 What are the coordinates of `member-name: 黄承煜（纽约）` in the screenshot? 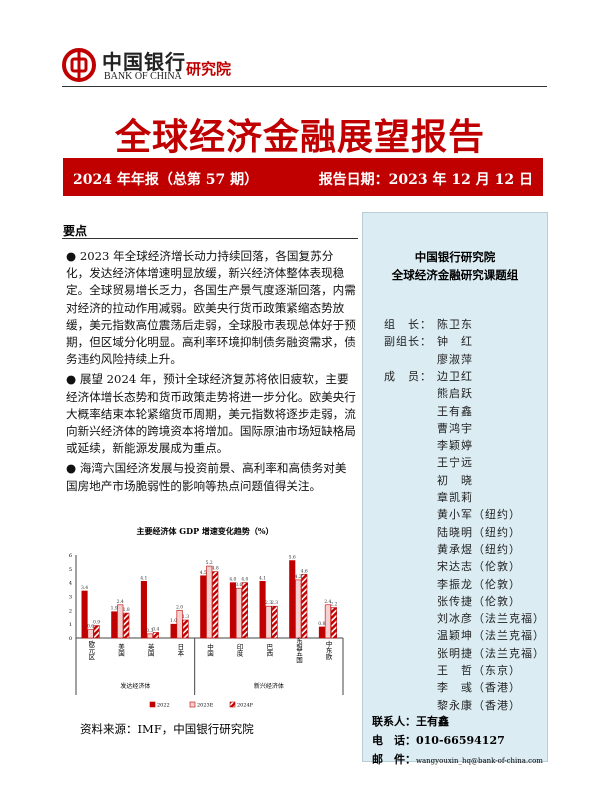 It's located at (479, 549).